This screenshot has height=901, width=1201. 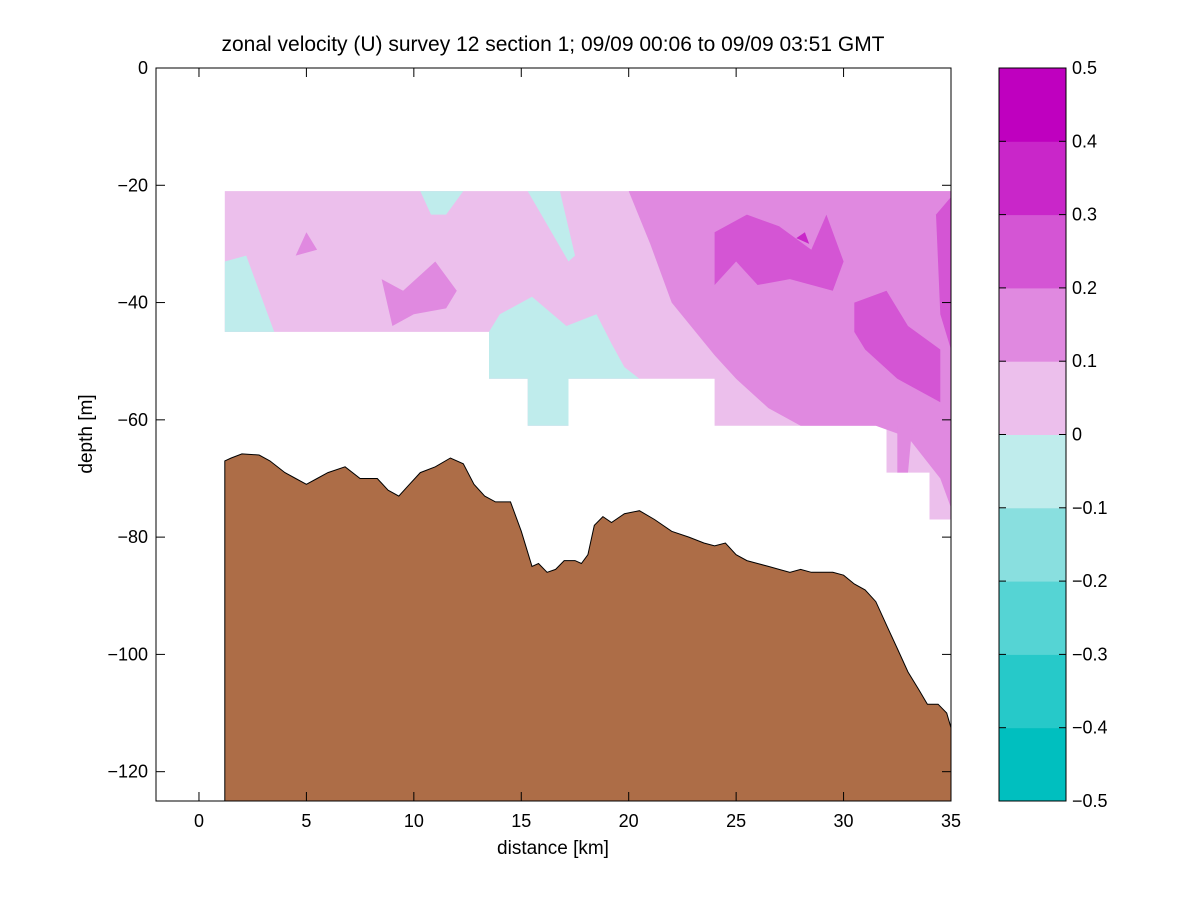 What do you see at coordinates (199, 821) in the screenshot?
I see `x-tick-label: 0` at bounding box center [199, 821].